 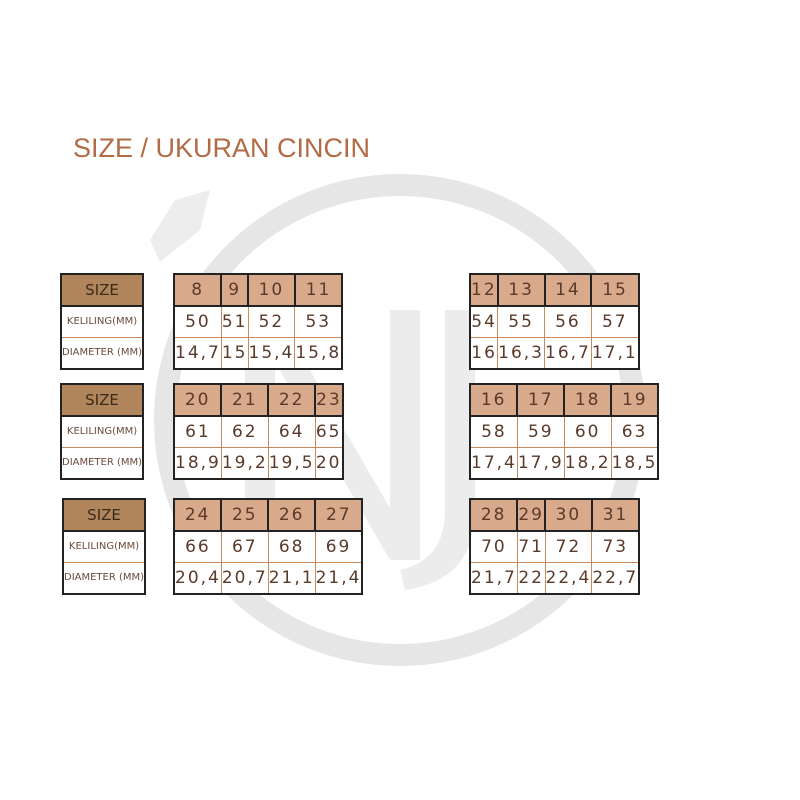 I want to click on size-table: 20 21 22 23 61 62 64 65 18,9 19,2 19,5 20, so click(x=258, y=431).